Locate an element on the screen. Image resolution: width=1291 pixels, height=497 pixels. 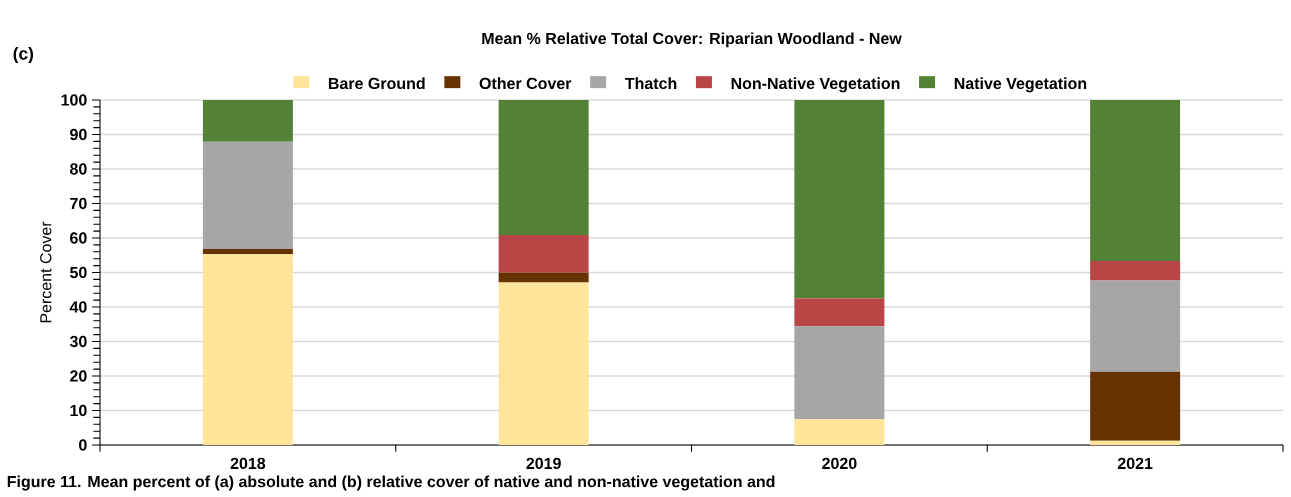
x-tick-label: 2020 is located at coordinates (839, 463).